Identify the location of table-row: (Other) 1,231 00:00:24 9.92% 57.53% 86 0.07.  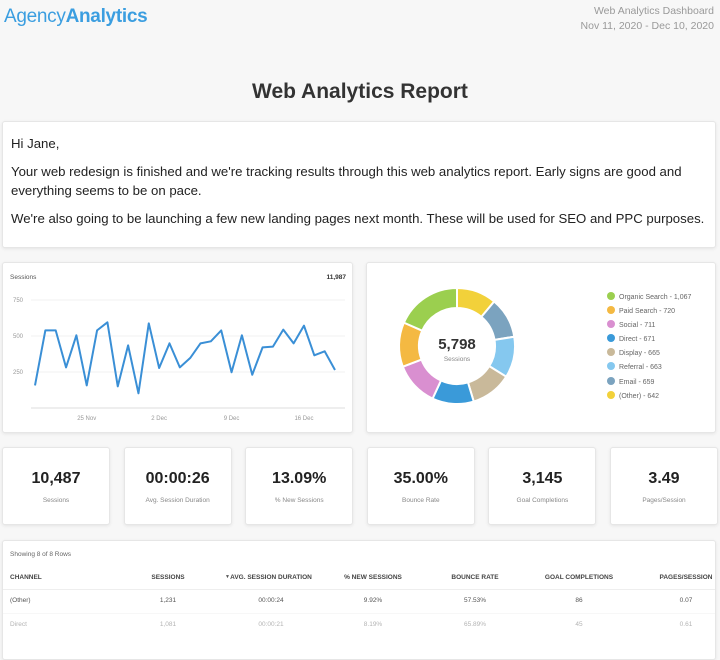
(359, 600).